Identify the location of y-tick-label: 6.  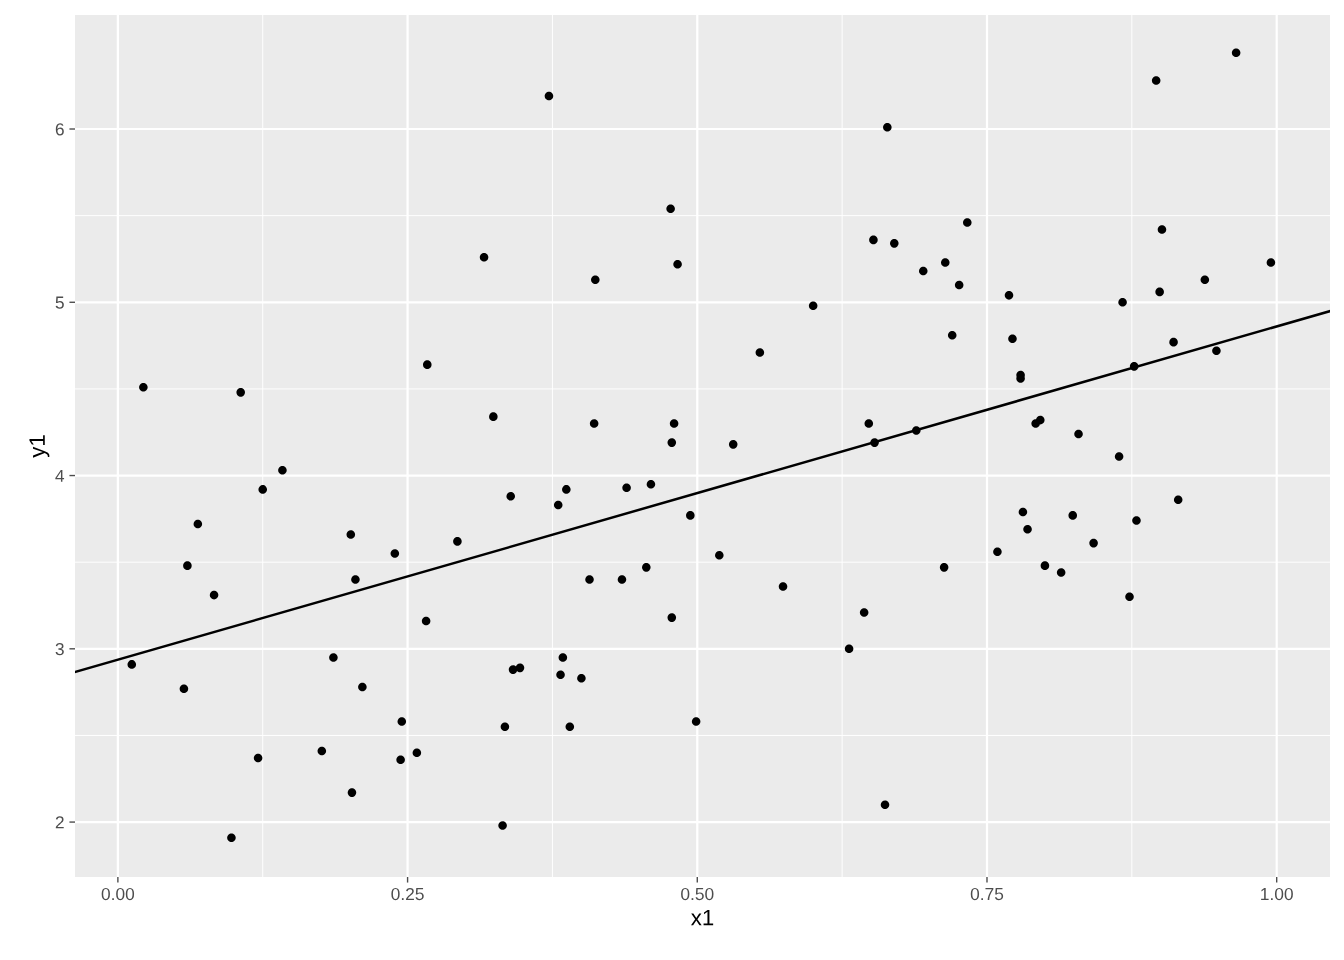
(59, 129).